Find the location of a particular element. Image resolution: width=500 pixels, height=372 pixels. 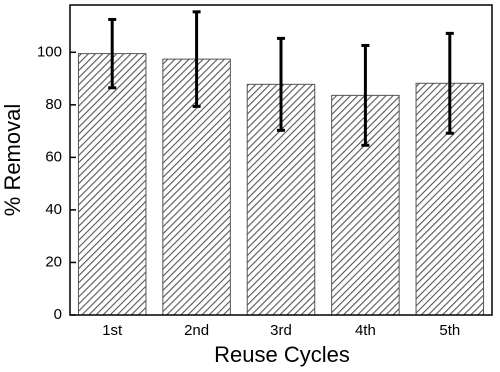

x-axis-title: Reuse Cycles is located at coordinates (282, 354).